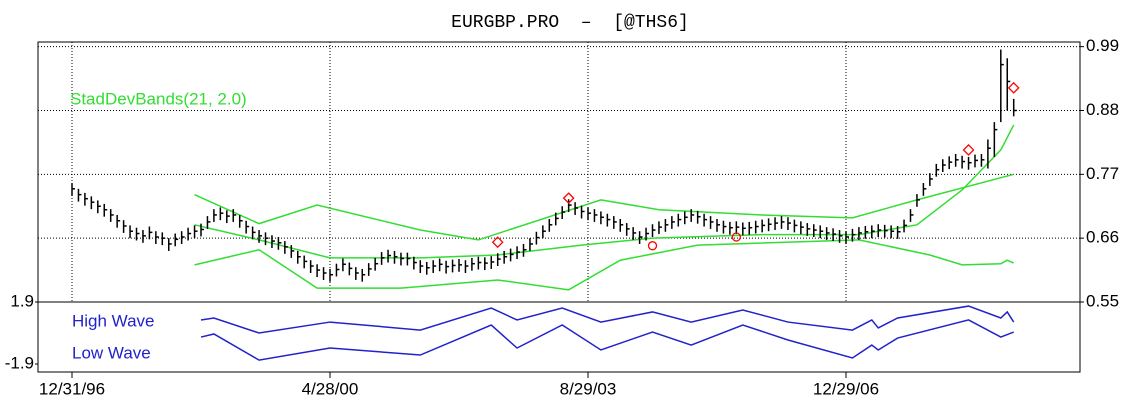  What do you see at coordinates (111, 352) in the screenshot?
I see `legend-label: Low Wave` at bounding box center [111, 352].